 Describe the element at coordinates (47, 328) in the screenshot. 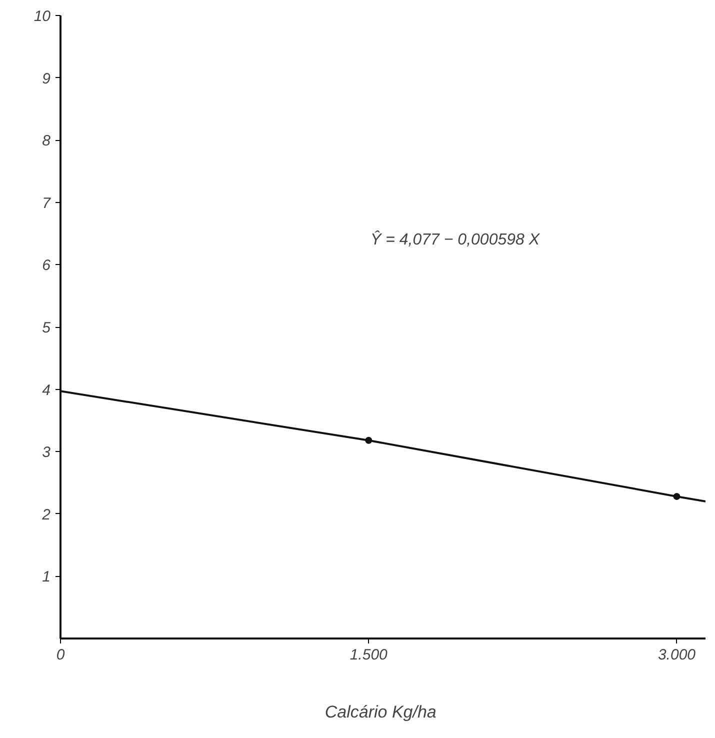

I see `y-tick-label: 5` at that location.